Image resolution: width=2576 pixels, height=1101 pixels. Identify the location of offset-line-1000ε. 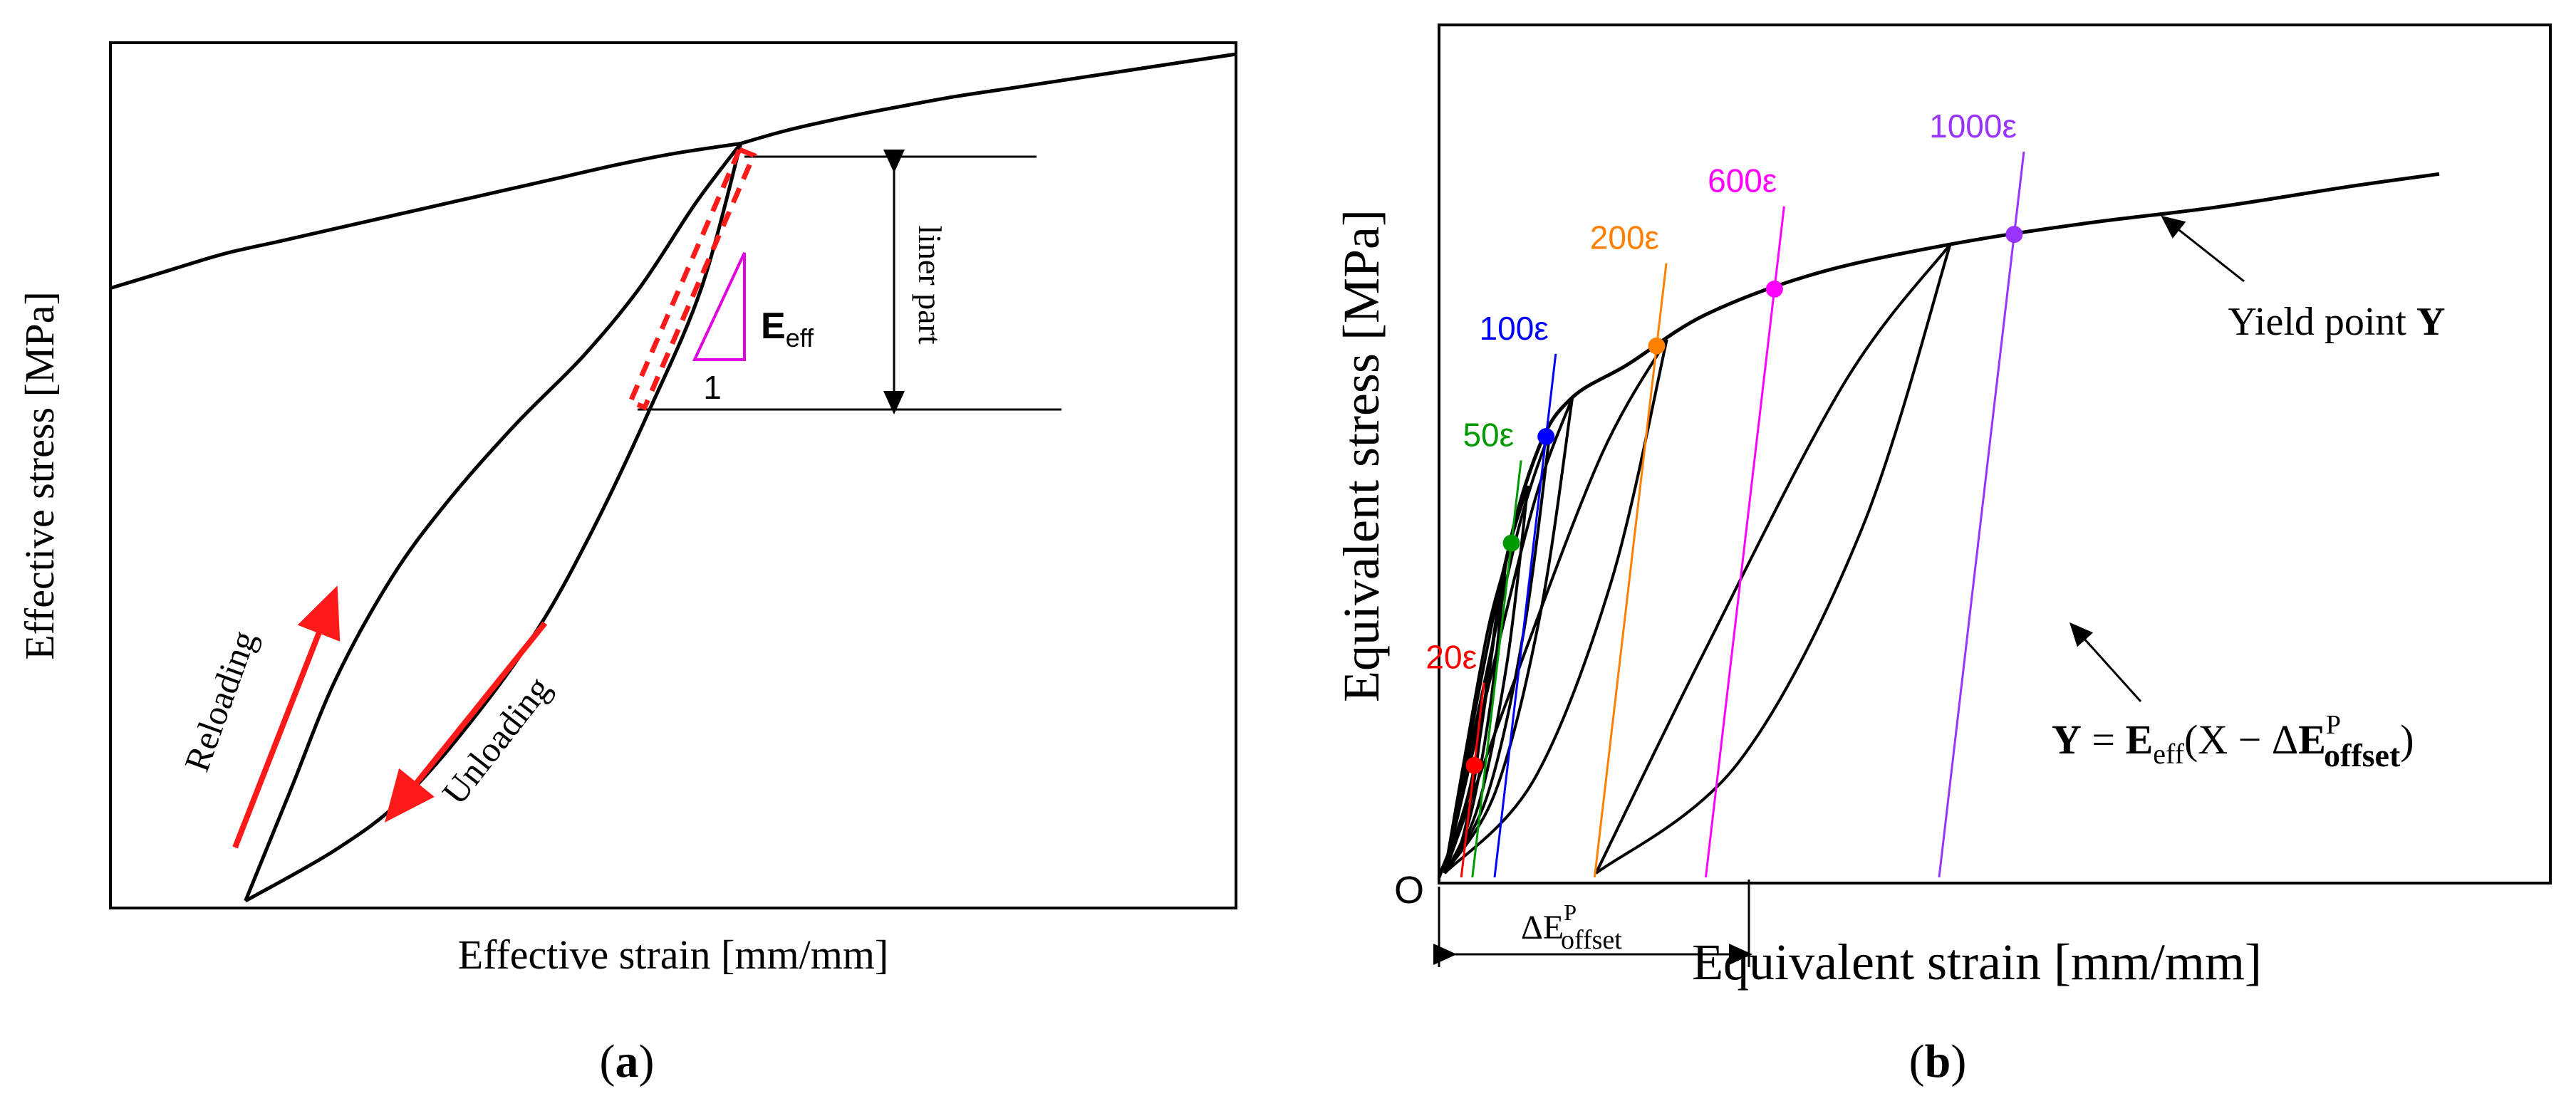
(1981, 514).